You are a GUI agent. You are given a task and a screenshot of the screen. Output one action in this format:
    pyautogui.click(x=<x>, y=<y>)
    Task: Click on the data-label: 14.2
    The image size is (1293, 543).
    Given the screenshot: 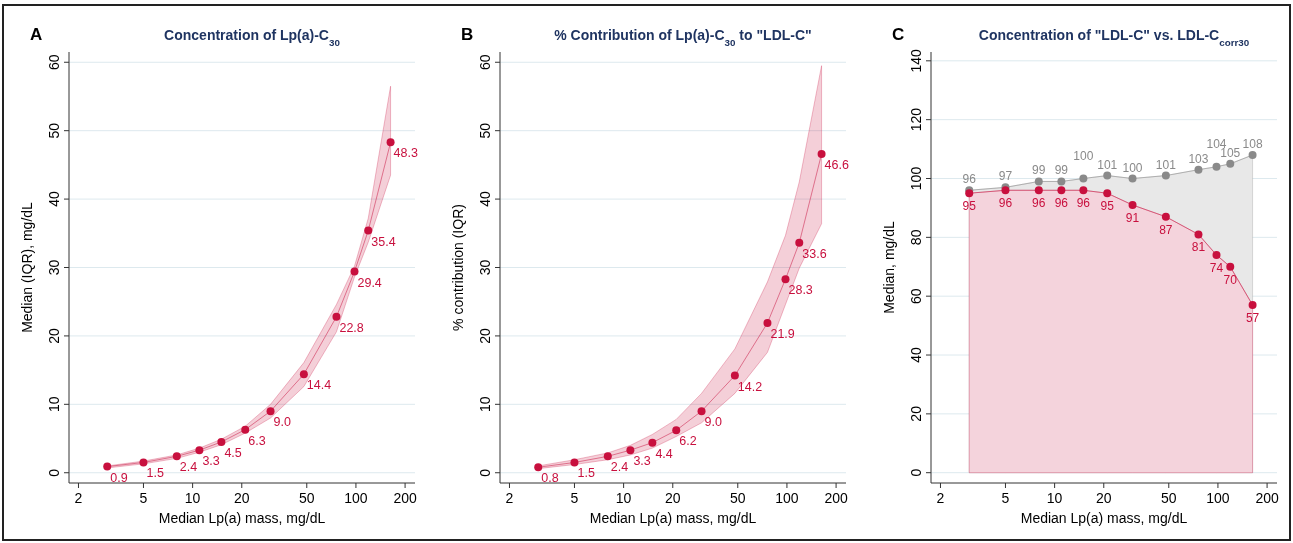 What is the action you would take?
    pyautogui.click(x=750, y=386)
    